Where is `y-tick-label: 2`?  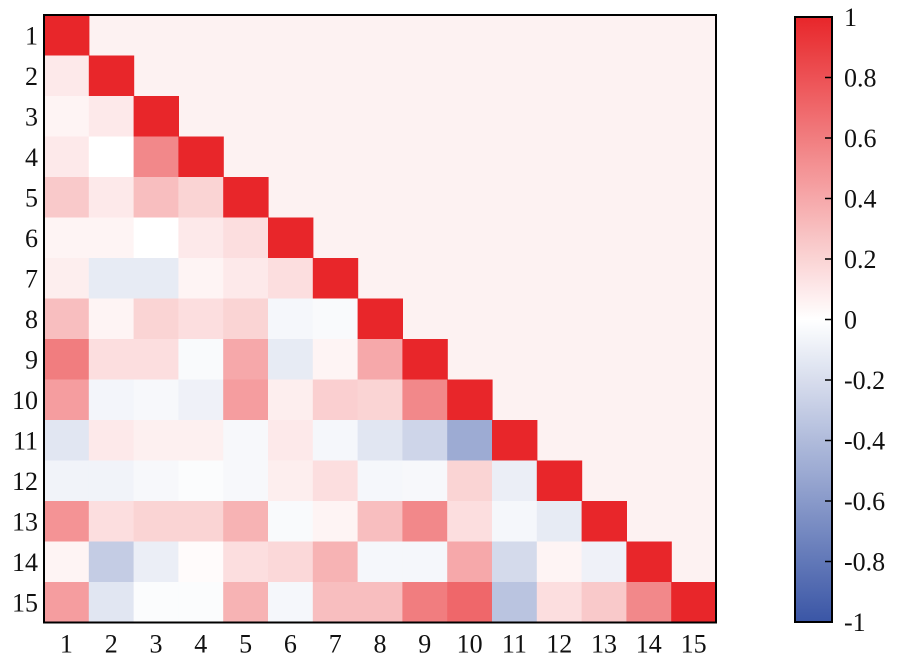
y-tick-label: 2 is located at coordinates (31, 76).